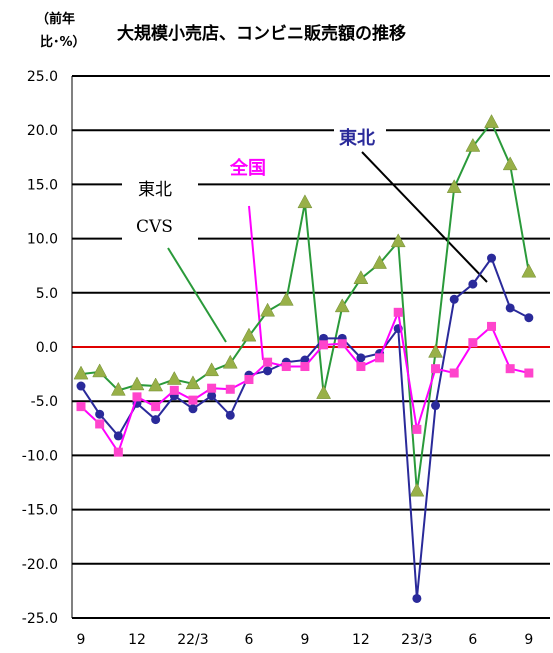 The image size is (553, 653). What do you see at coordinates (197, 295) in the screenshot?
I see `cvs-leader-line` at bounding box center [197, 295].